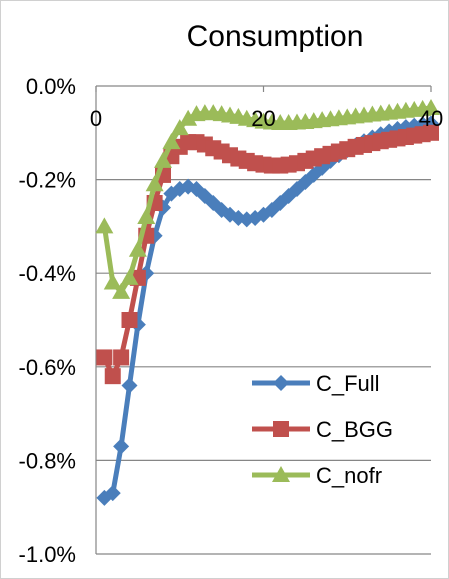 Image resolution: width=449 pixels, height=579 pixels. What do you see at coordinates (47, 180) in the screenshot?
I see `y-tick-label: -0.2%` at bounding box center [47, 180].